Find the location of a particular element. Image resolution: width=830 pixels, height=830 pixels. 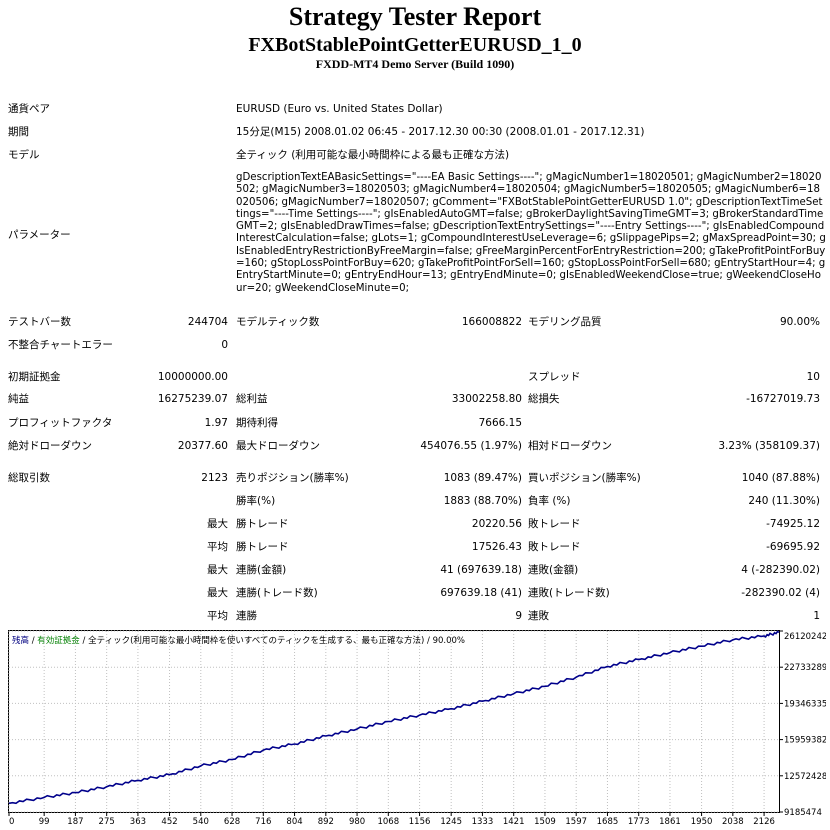

win-rate-value: 1883 (88.70%) is located at coordinates (482, 501).